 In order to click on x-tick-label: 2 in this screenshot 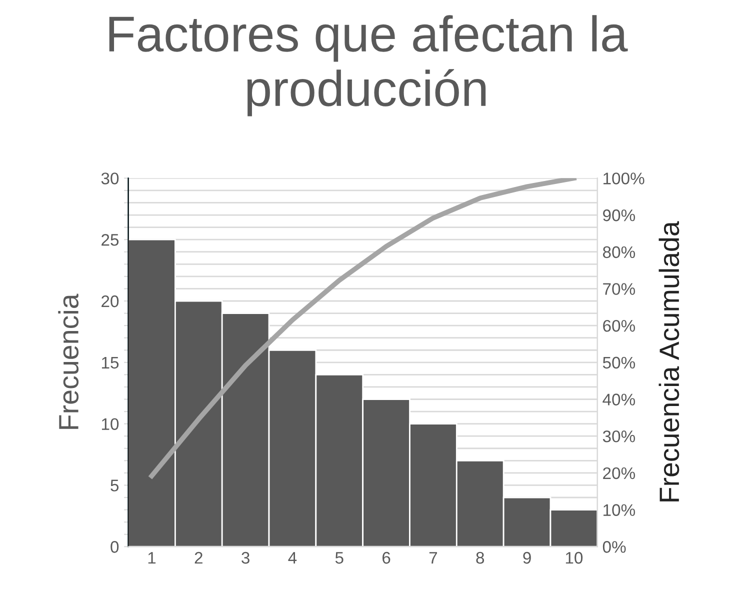, I will do `click(198, 558)`.